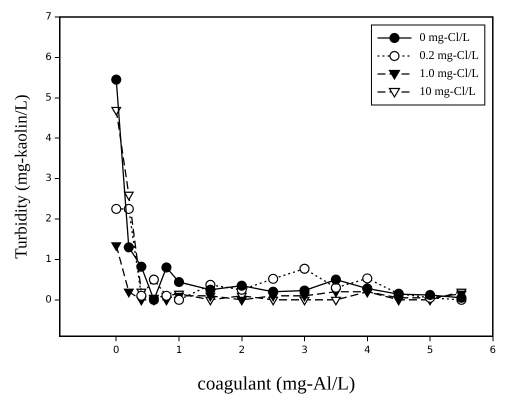  What do you see at coordinates (48, 178) in the screenshot?
I see `y-tick-label: 3` at bounding box center [48, 178].